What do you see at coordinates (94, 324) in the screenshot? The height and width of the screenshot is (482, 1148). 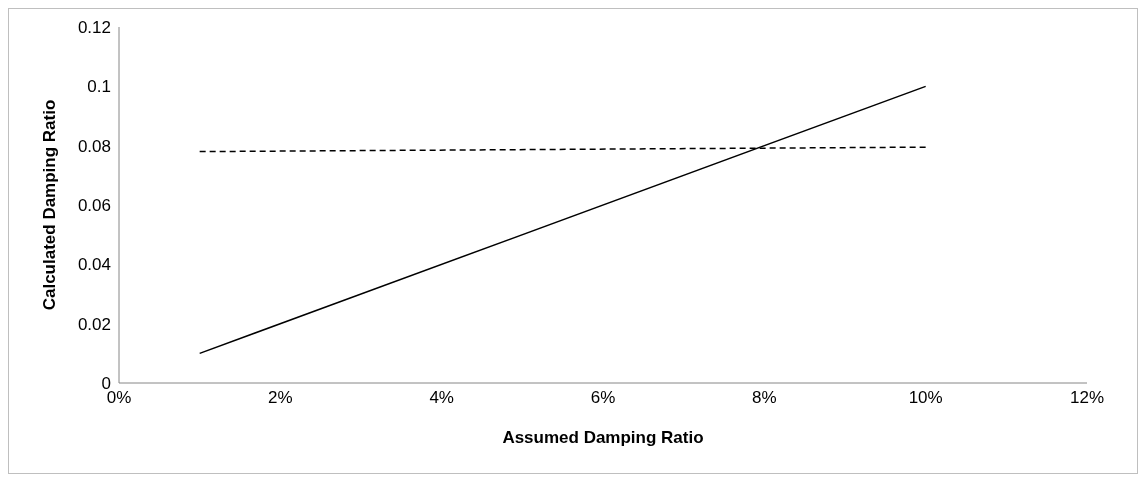 I see `y-tick-label: 0.02` at bounding box center [94, 324].